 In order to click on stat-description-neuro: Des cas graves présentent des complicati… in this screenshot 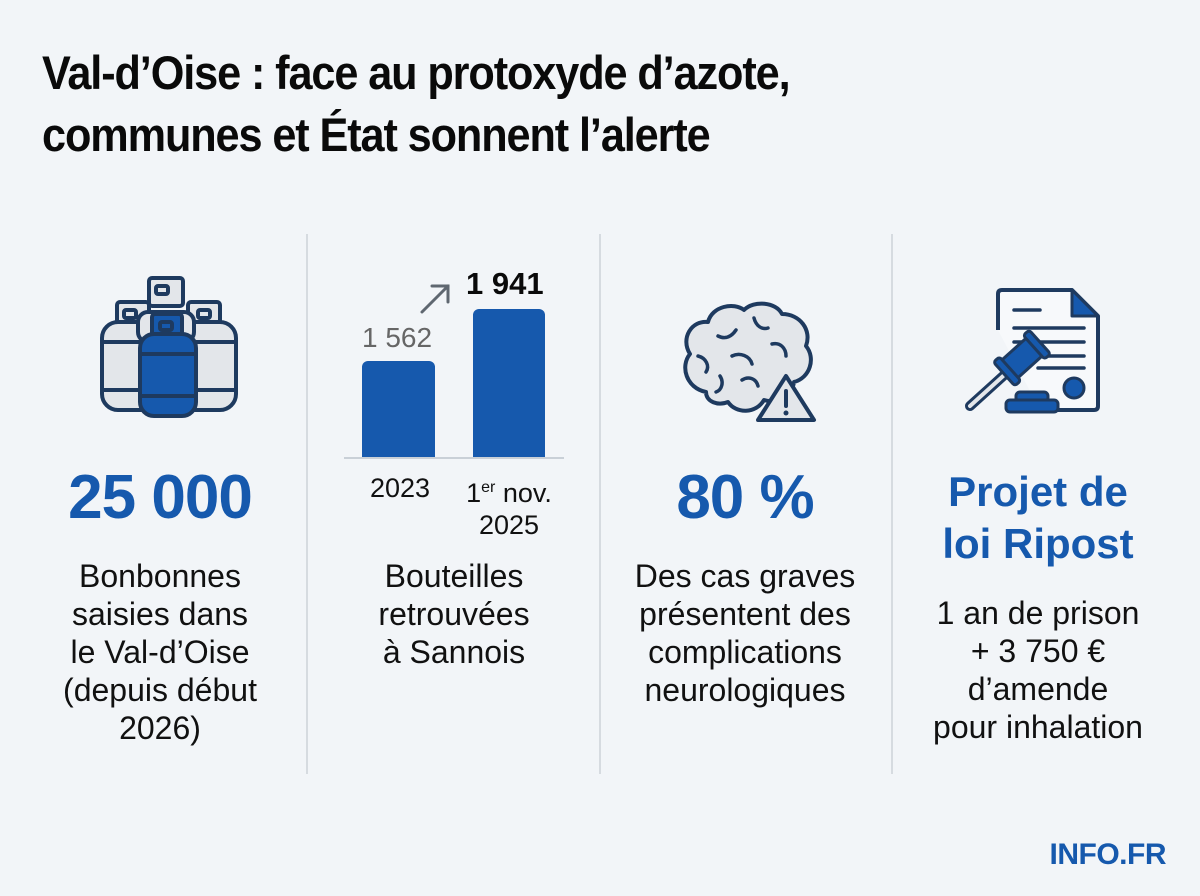, I will do `click(745, 633)`.